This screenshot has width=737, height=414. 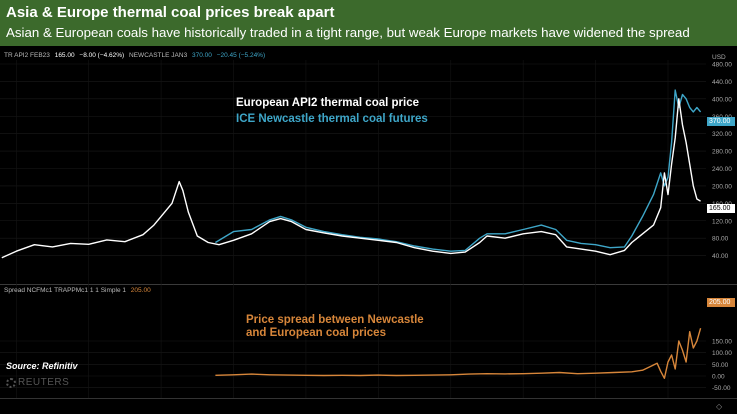 I want to click on spread-annotation-line1: Price spread between Newcastle, so click(x=335, y=320).